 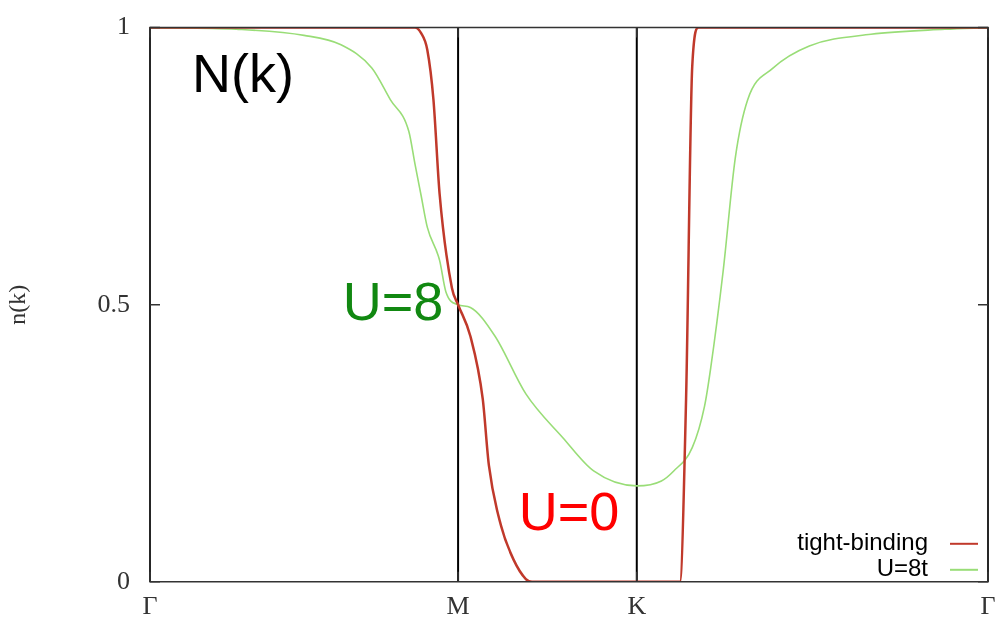 I want to click on legend-label: U=8t, so click(x=902, y=568).